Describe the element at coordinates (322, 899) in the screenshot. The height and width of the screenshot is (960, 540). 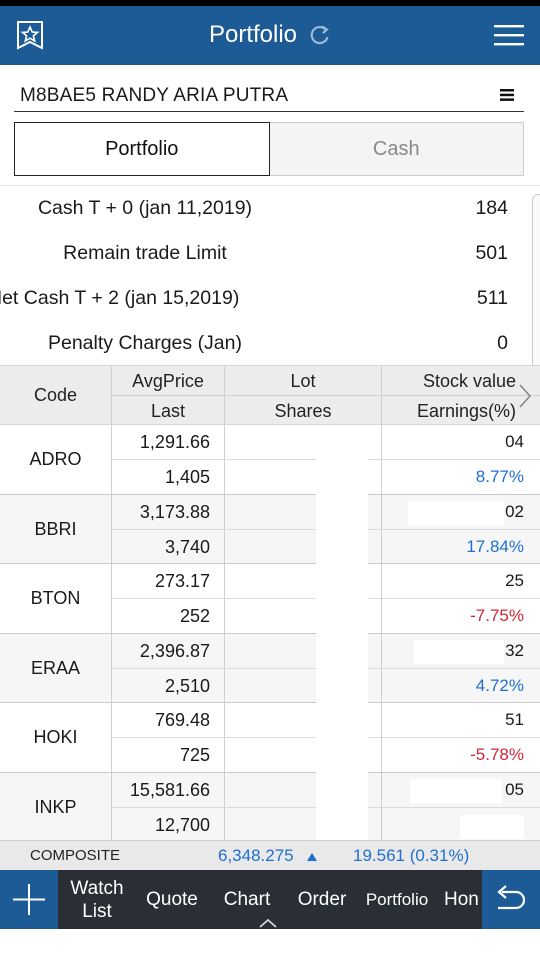
I see `nav-order: Order` at that location.